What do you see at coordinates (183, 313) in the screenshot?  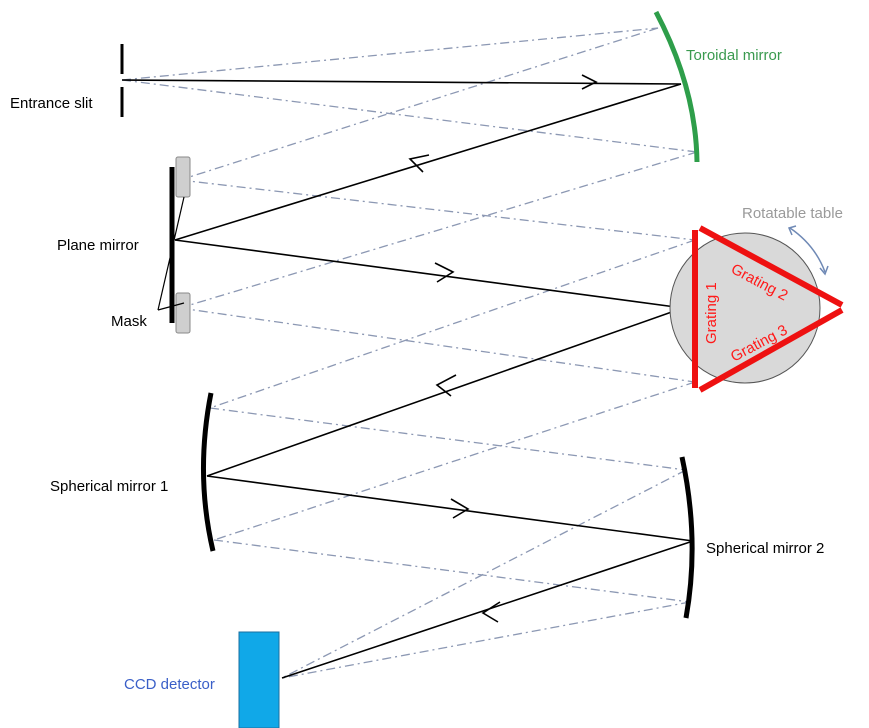 I see `mask-bottom` at bounding box center [183, 313].